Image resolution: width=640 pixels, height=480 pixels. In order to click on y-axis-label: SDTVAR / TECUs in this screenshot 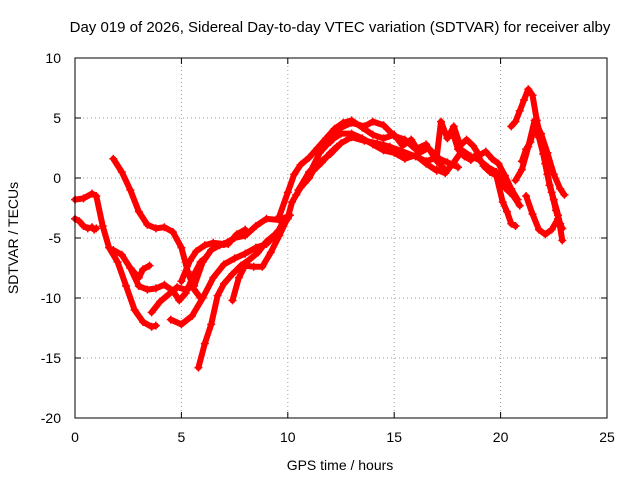, I will do `click(13, 238)`.